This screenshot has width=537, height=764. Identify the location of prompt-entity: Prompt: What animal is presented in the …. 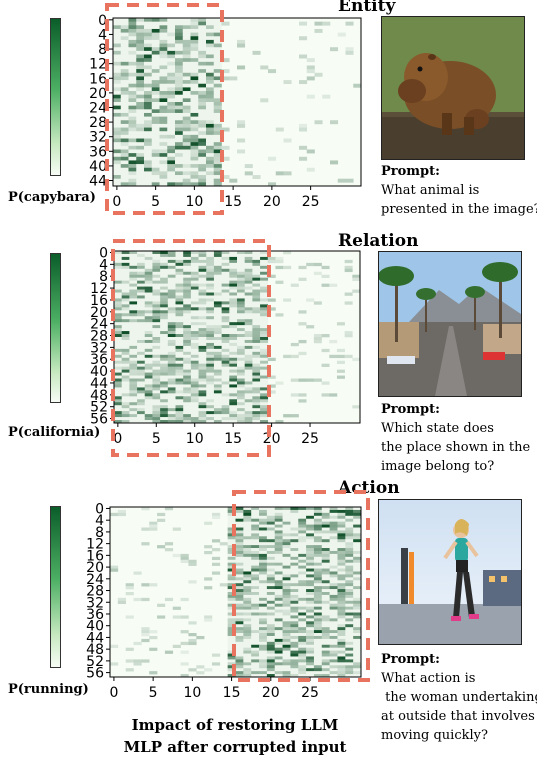
(459, 190).